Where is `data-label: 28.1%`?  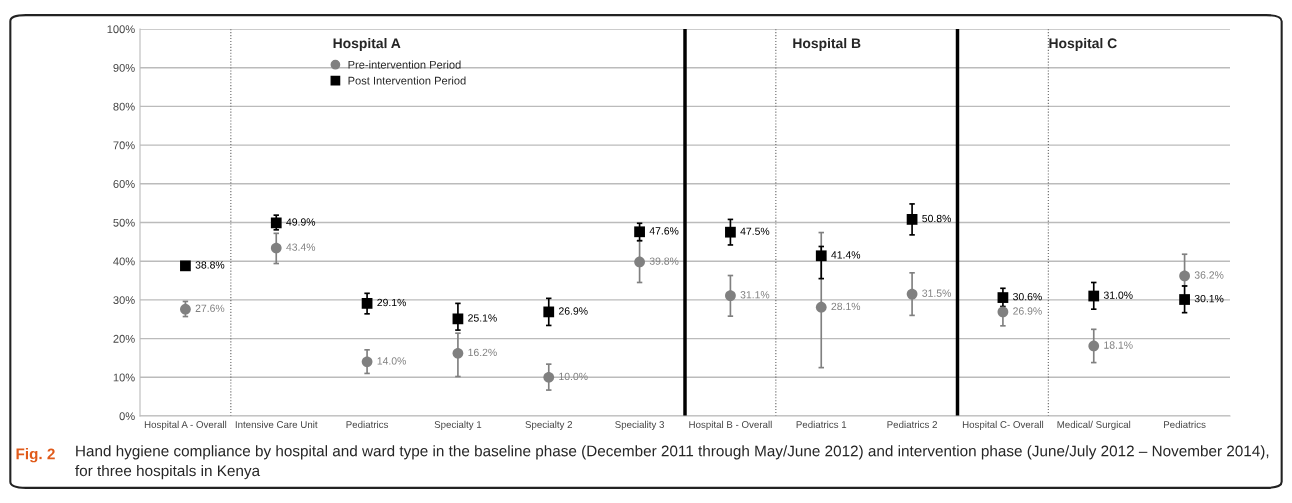 data-label: 28.1% is located at coordinates (846, 306).